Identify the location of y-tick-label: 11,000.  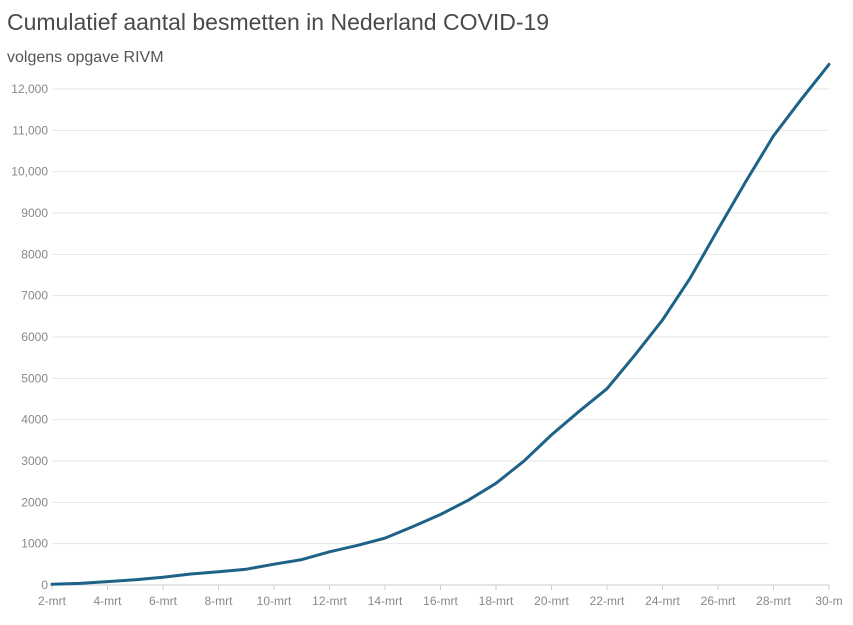
(30, 130).